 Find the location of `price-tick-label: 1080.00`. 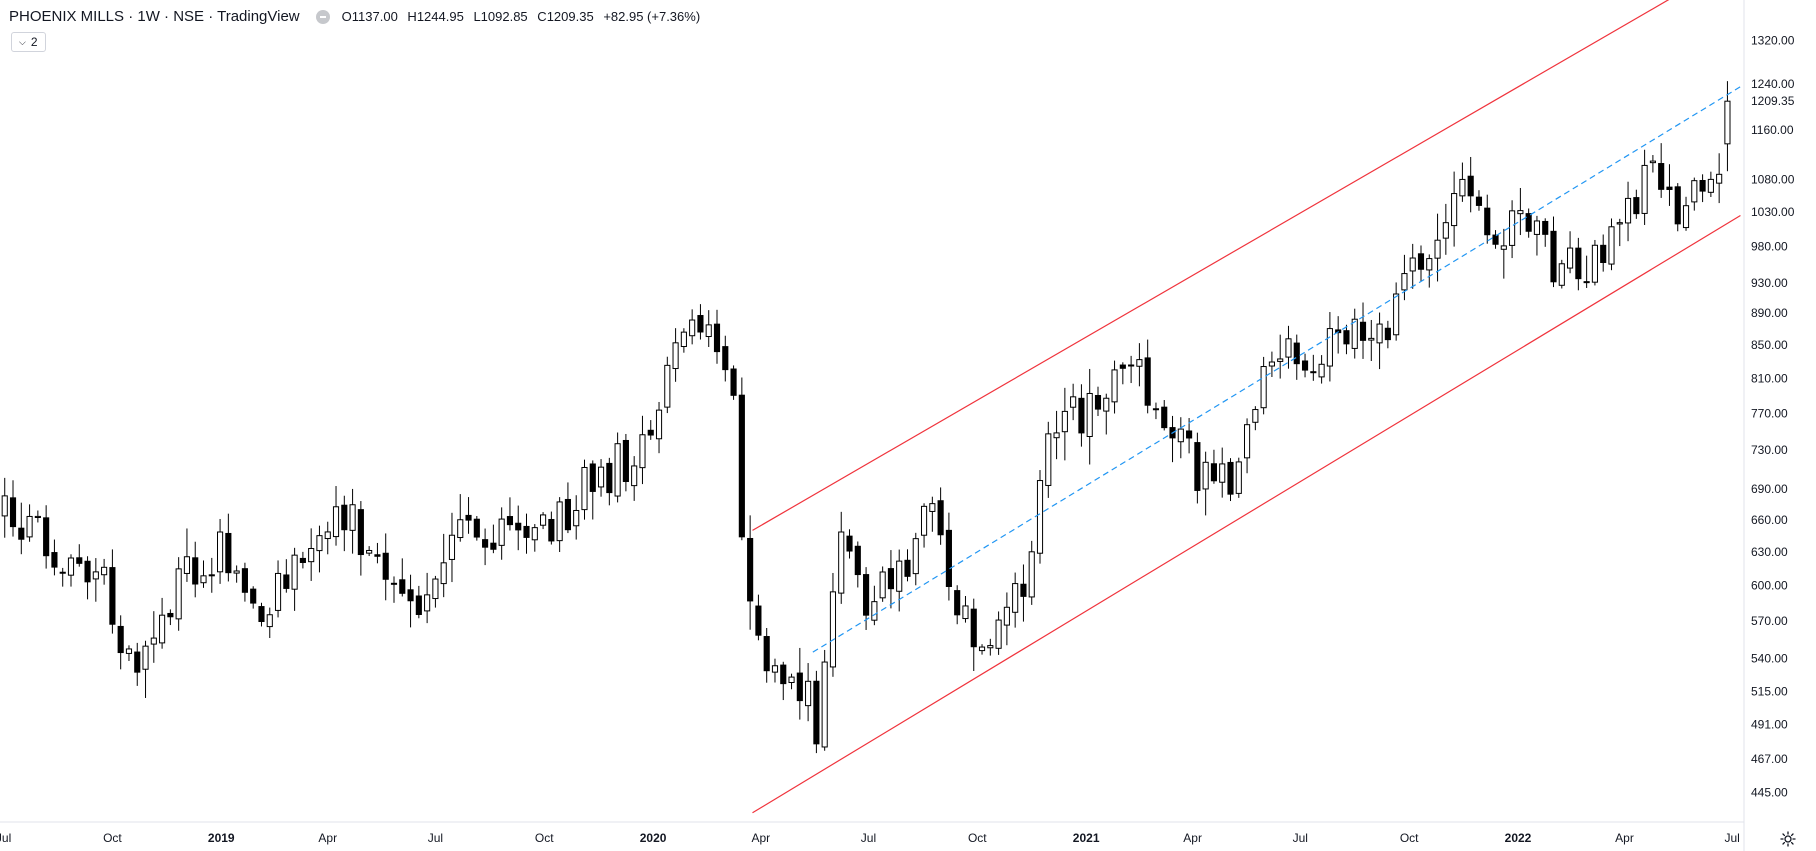

price-tick-label: 1080.00 is located at coordinates (1773, 179).